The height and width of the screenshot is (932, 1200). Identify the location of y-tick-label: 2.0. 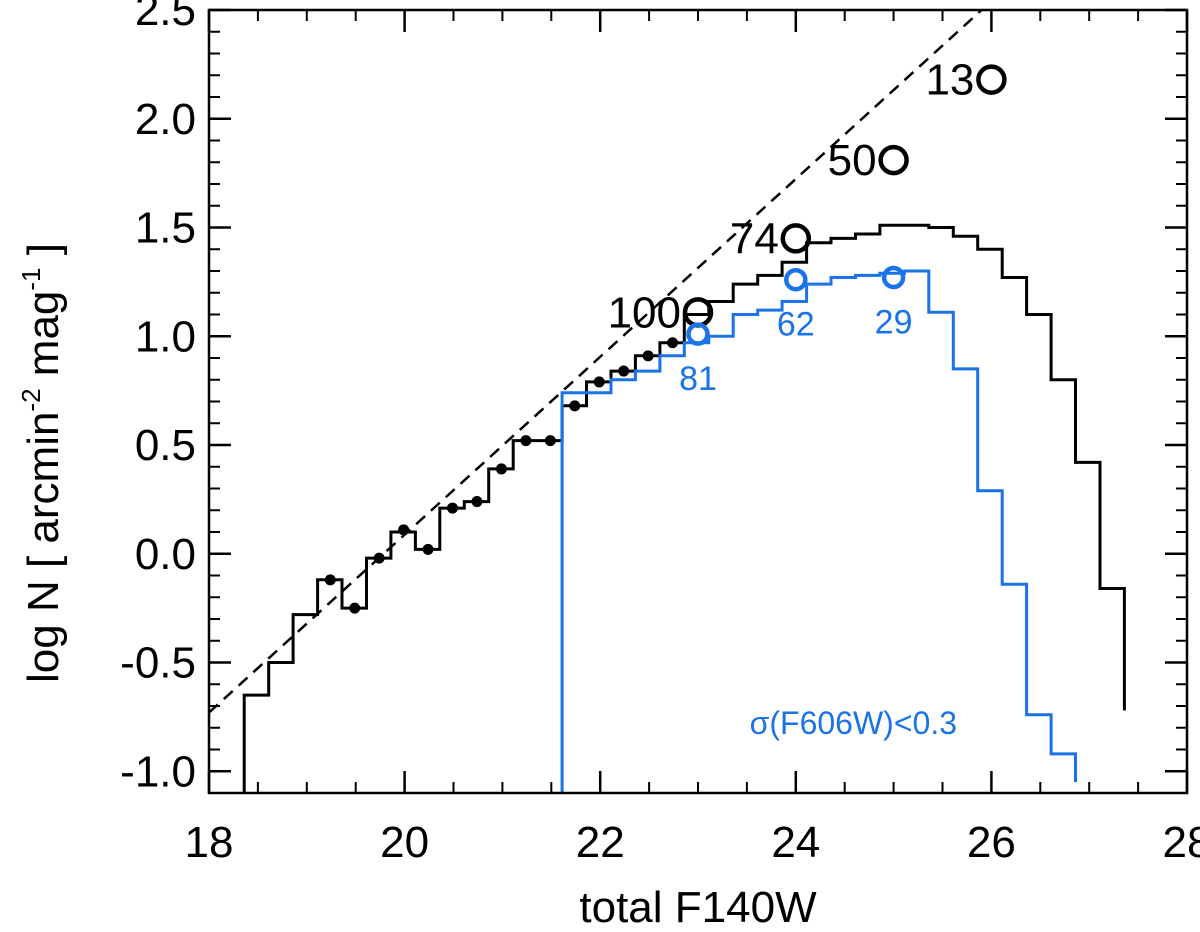
(165, 119).